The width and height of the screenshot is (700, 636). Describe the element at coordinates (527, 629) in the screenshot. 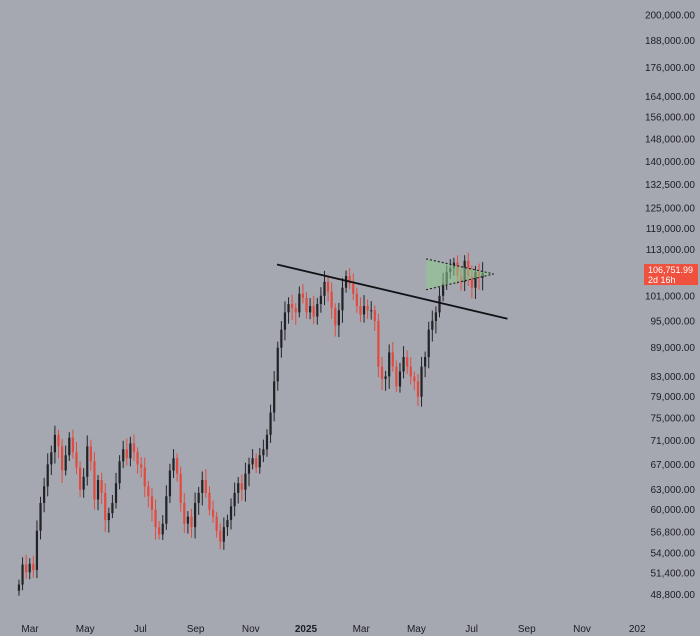

I see `x-tick-label: Sep` at that location.